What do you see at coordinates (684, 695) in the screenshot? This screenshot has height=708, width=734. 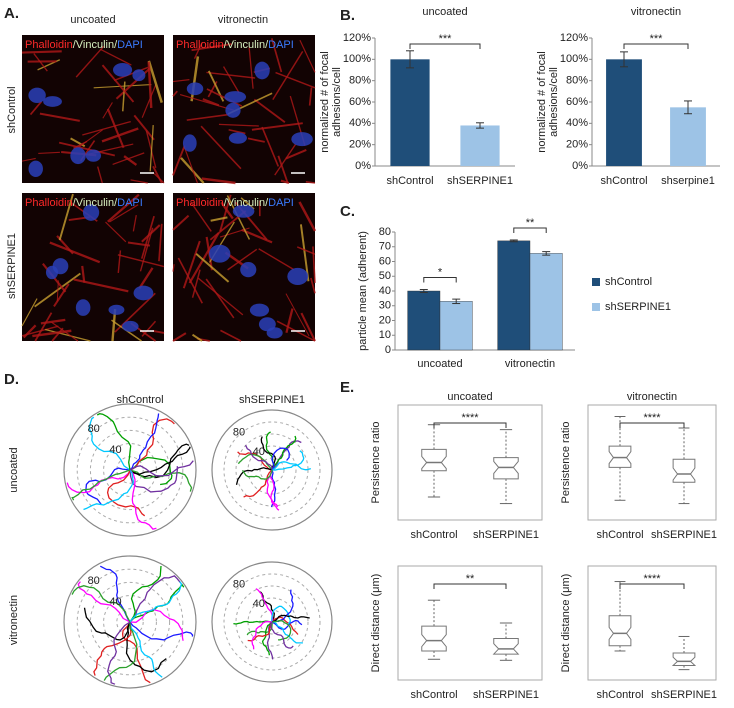 I see `x-tick-label: shSERPINE1` at bounding box center [684, 695].